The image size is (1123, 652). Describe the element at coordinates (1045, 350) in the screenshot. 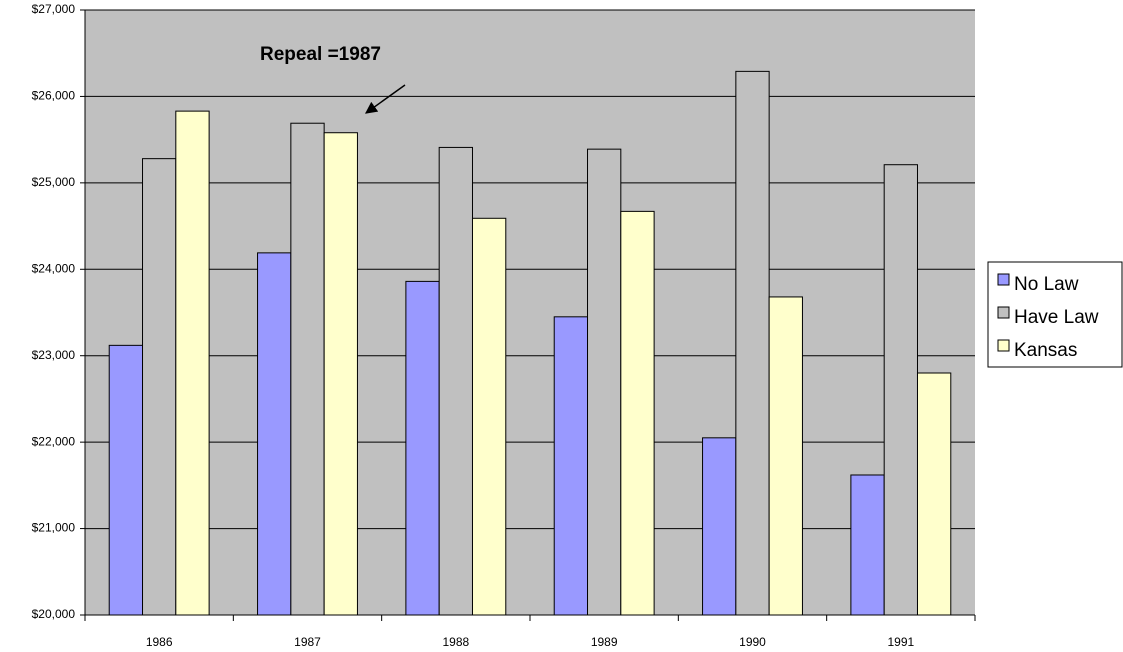

I see `legend-label: Kansas` at that location.